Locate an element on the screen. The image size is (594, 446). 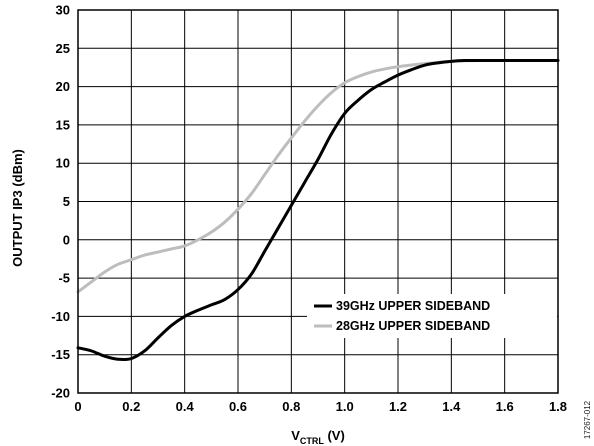
x-axis-title: VCTRL (V) is located at coordinates (318, 437).